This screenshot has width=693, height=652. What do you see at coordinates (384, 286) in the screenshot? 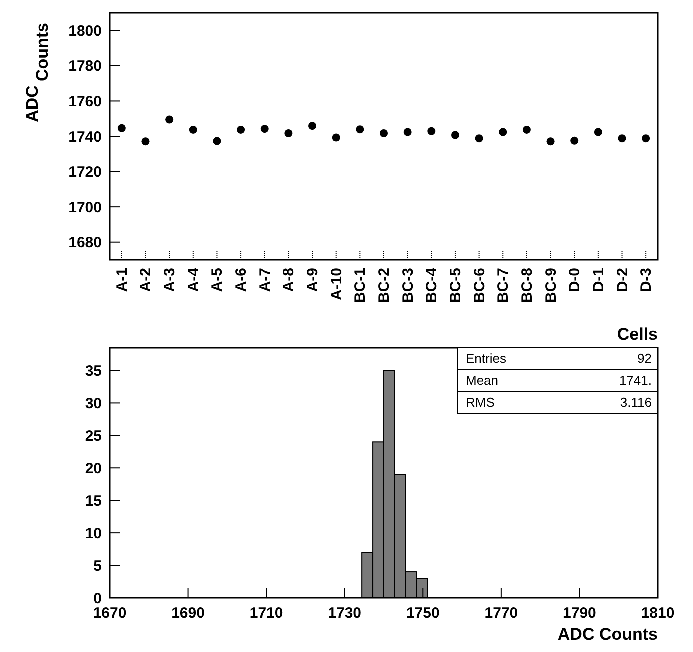
I see `x-tick-label: BC-2` at bounding box center [384, 286].